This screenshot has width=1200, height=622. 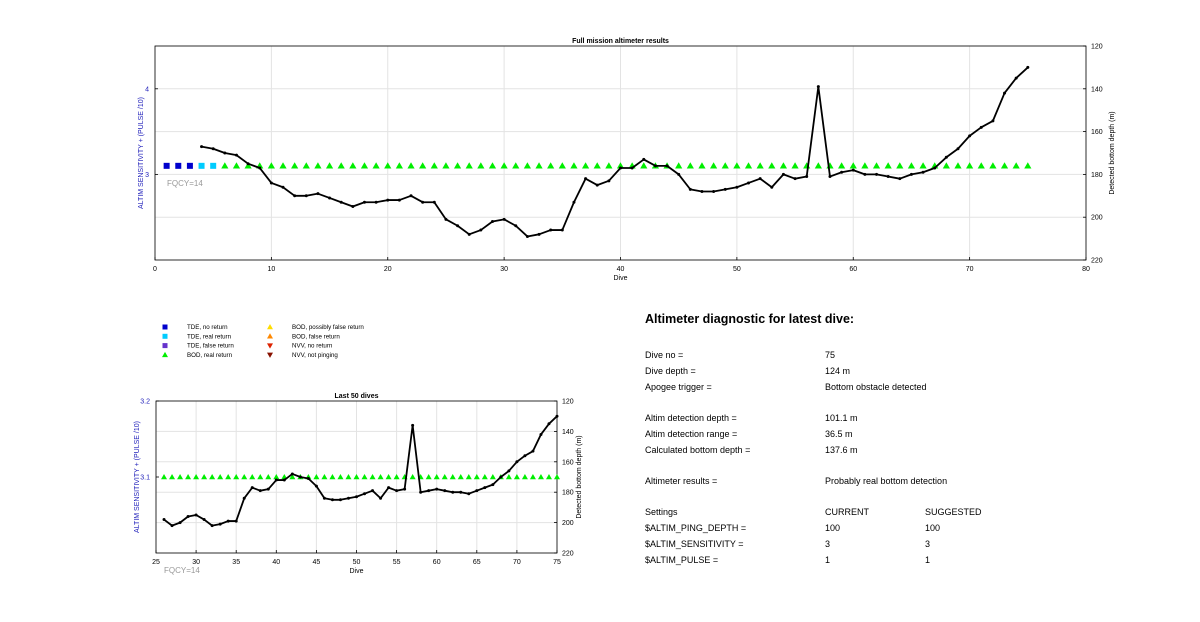 I want to click on series-tde-no-return, so click(x=178, y=165).